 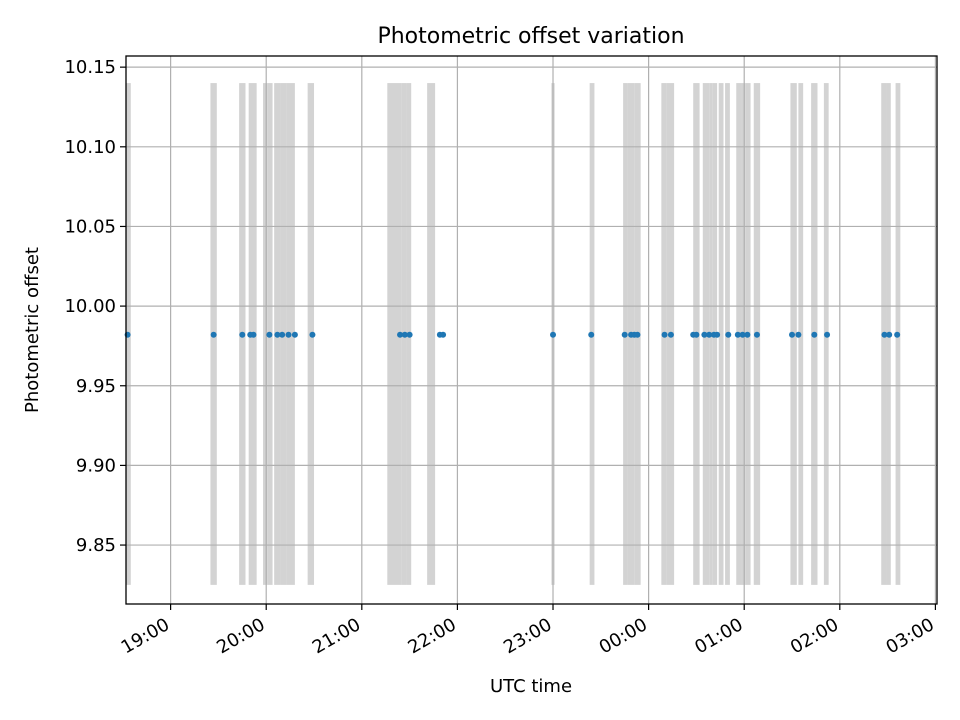 I want to click on y-tick-label: 10.05, so click(x=90, y=226).